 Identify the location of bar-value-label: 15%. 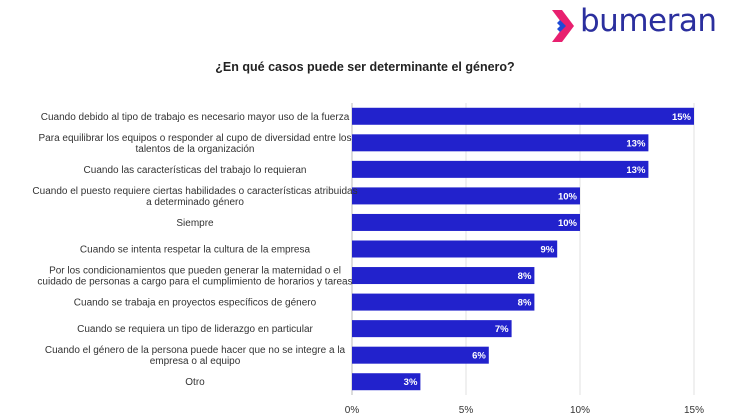
(682, 117).